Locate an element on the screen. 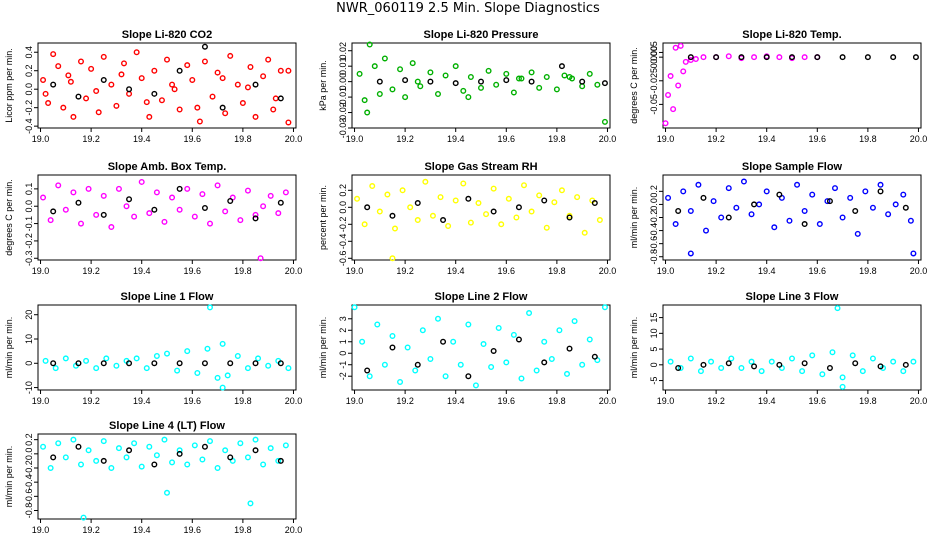 This screenshot has height=540, width=936. y-tick-label: -0.6 is located at coordinates (29, 497).